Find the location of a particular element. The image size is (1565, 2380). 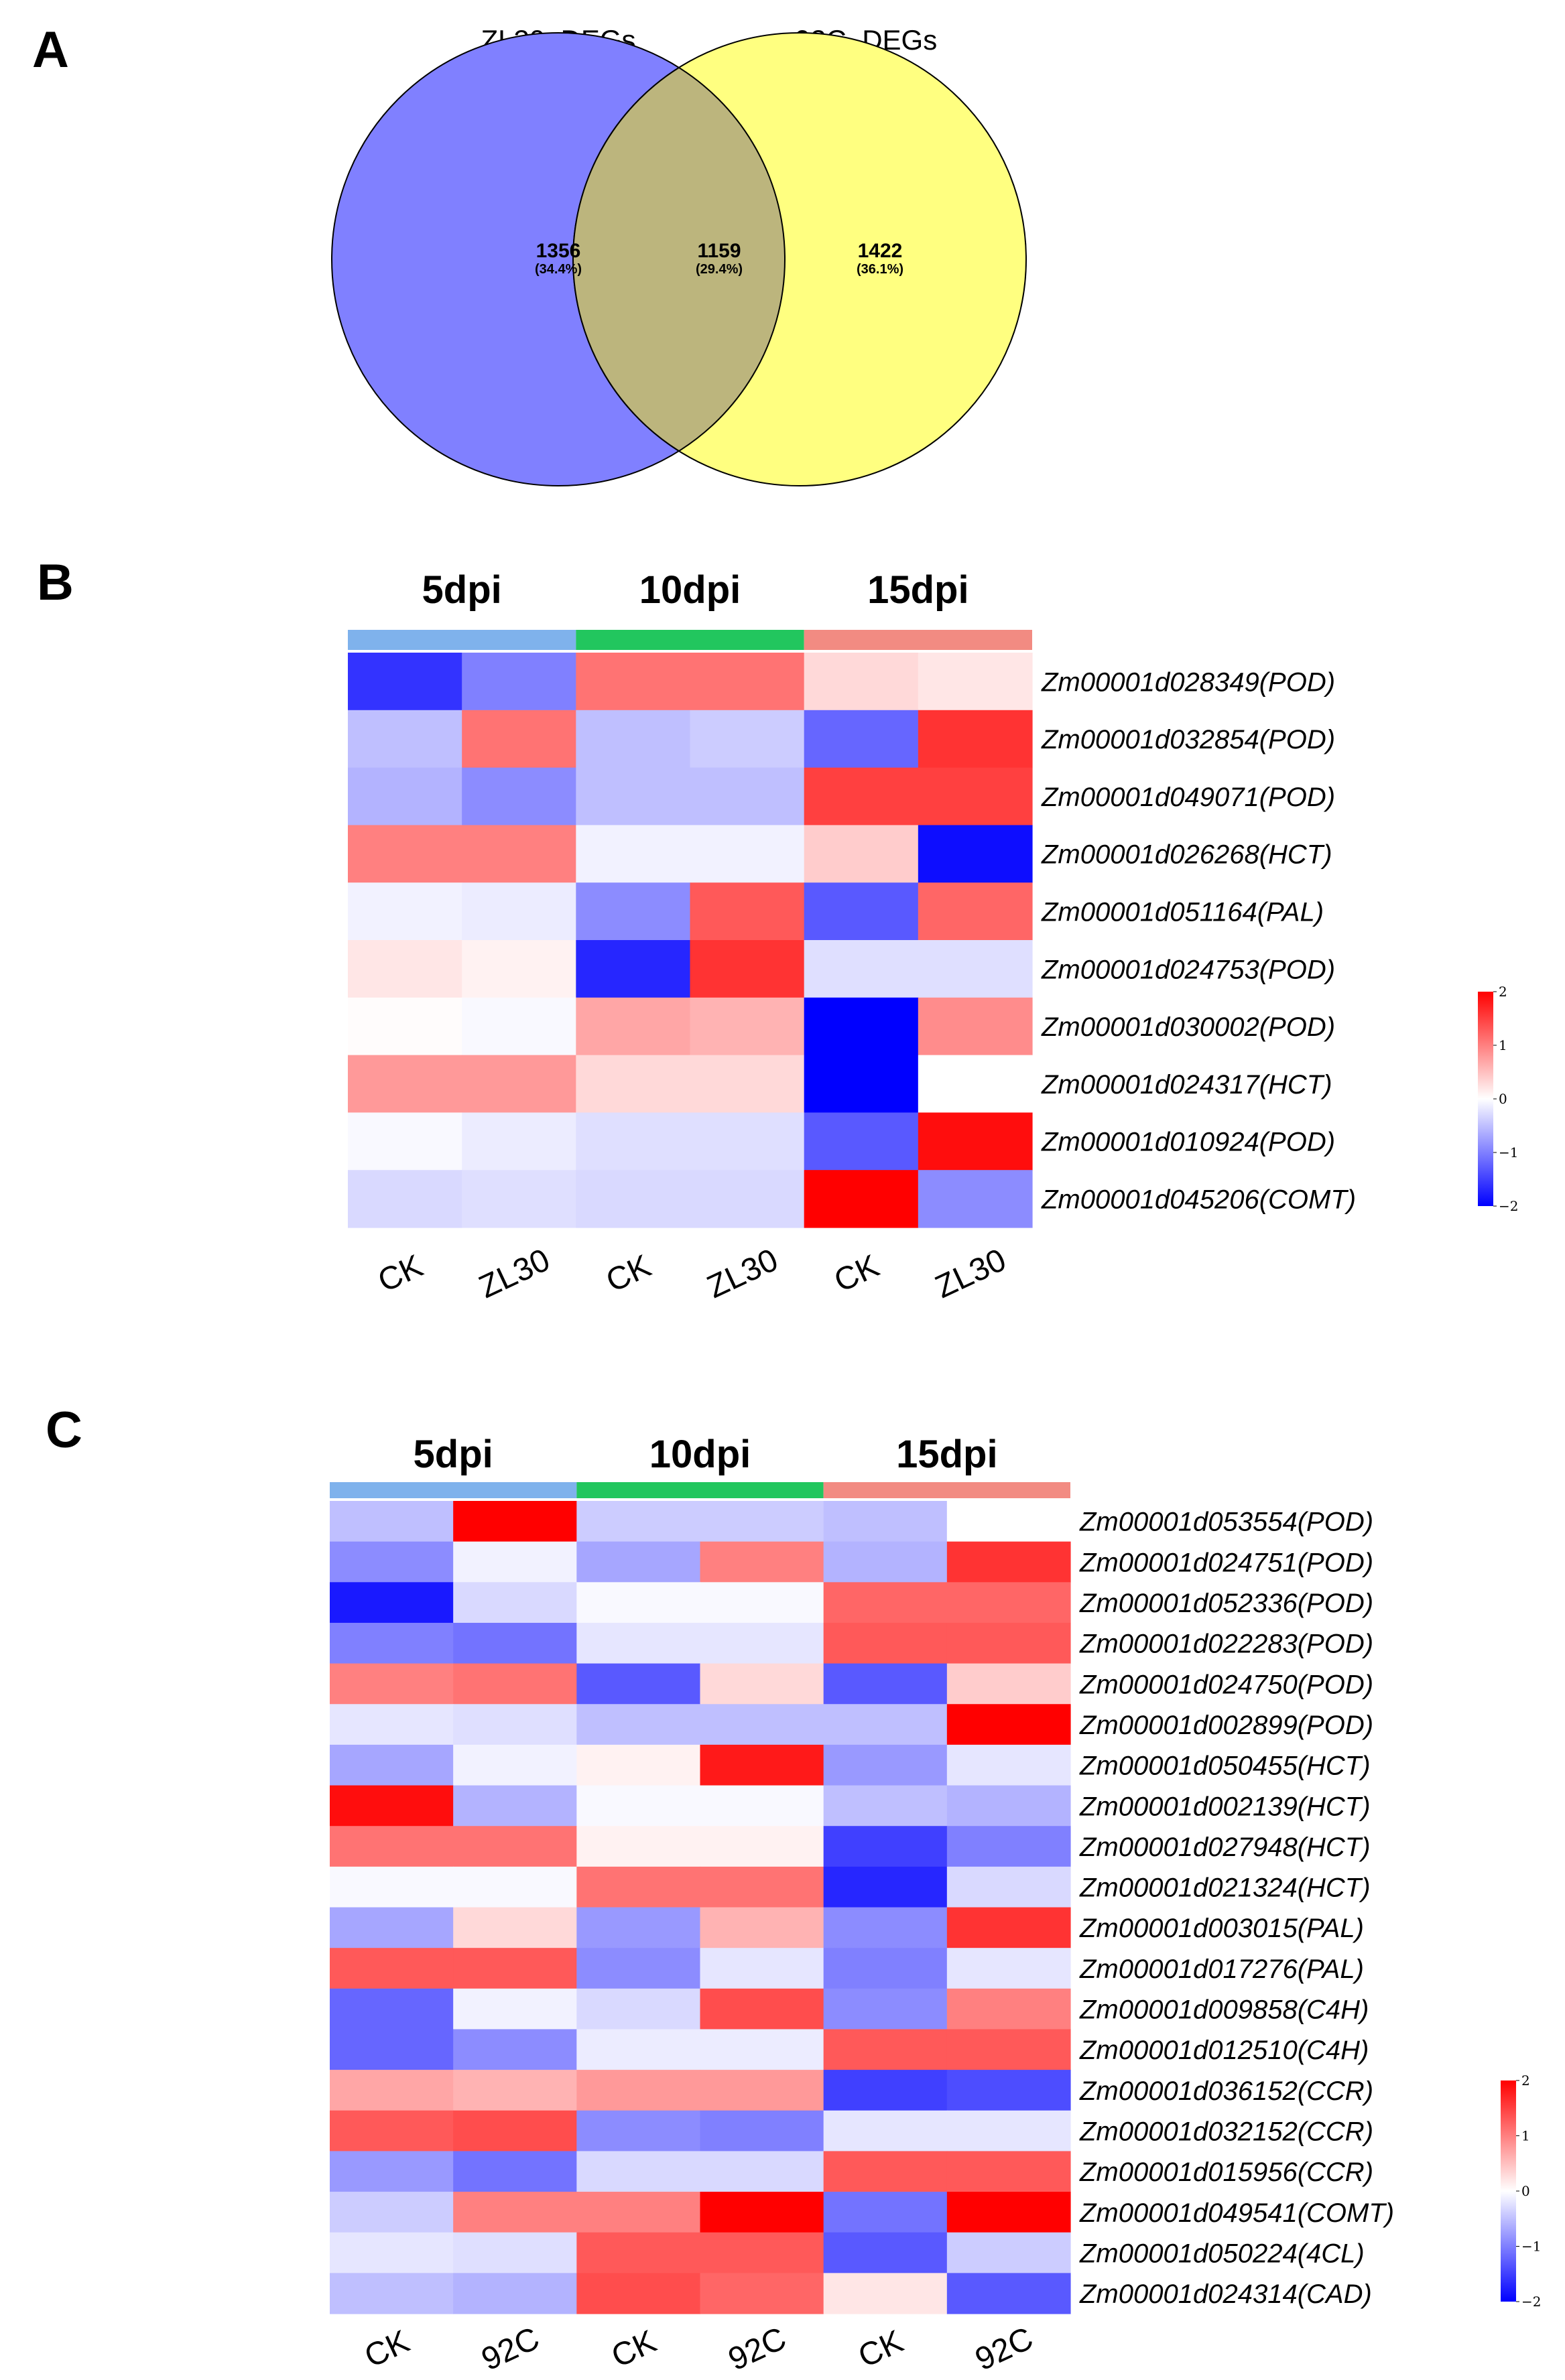

row-label-b-8: Zm00001d010924(POD) is located at coordinates (1188, 1142).